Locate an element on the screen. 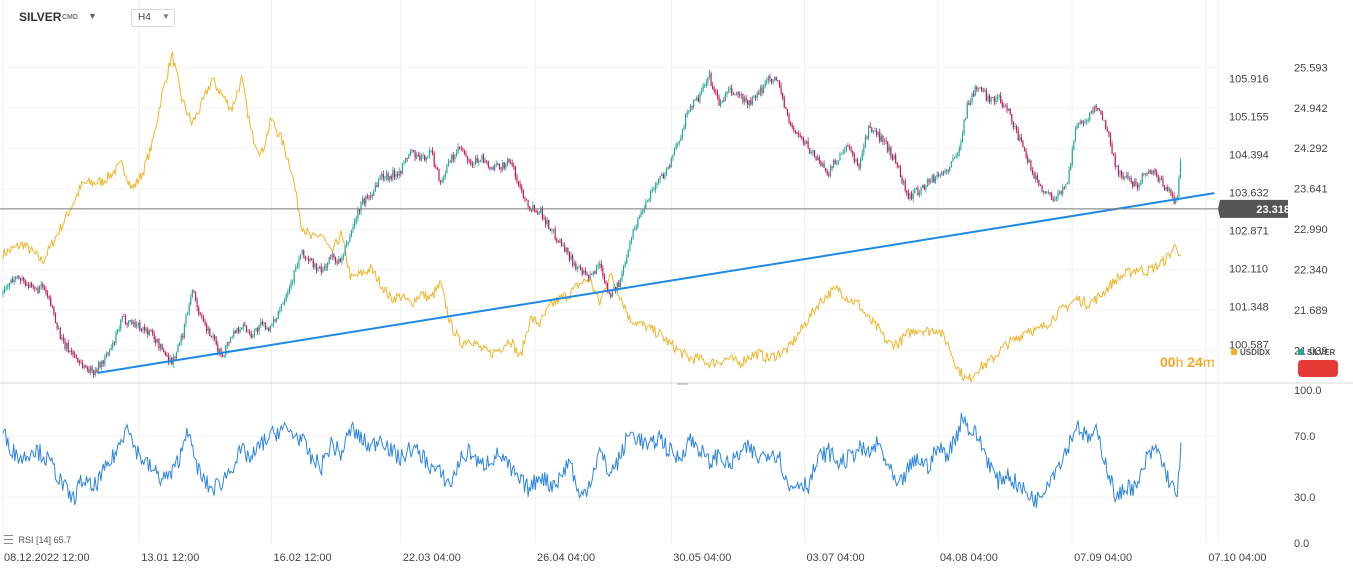 This screenshot has height=574, width=1353. symbol-name: SILVER is located at coordinates (40, 17).